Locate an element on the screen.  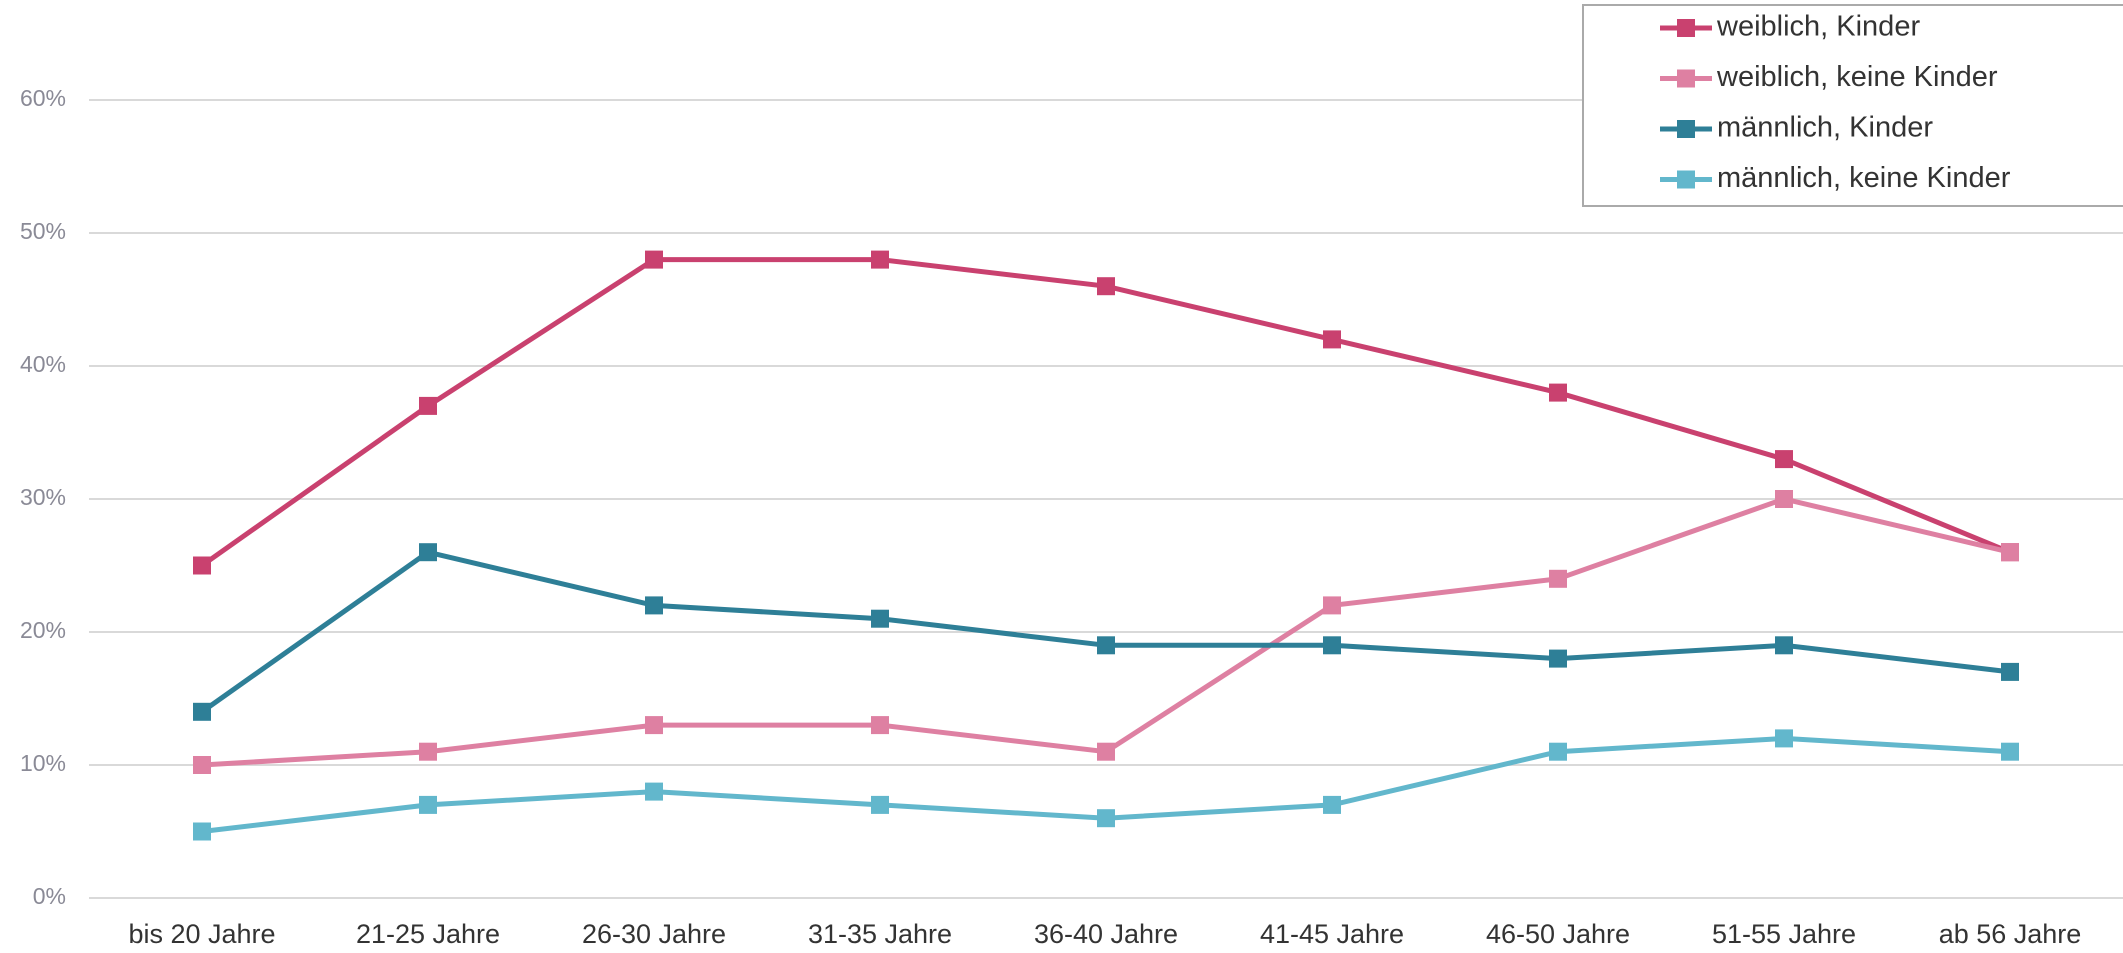
x-tick-label: 36-40 Jahre is located at coordinates (1106, 934).